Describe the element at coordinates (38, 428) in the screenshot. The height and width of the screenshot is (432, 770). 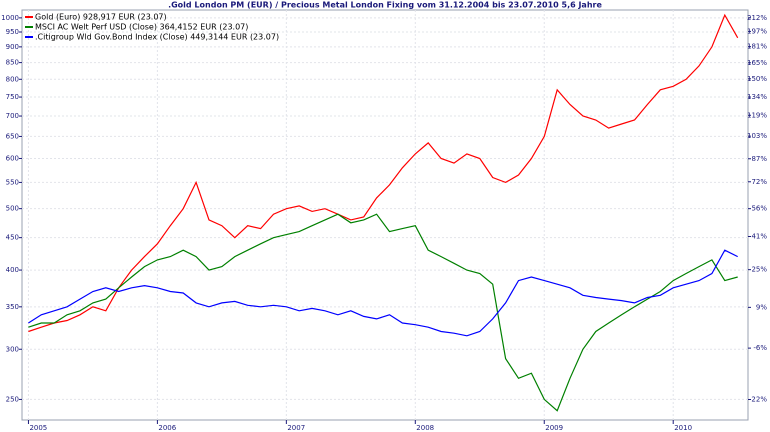
I see `x-tick-label: 2005` at that location.